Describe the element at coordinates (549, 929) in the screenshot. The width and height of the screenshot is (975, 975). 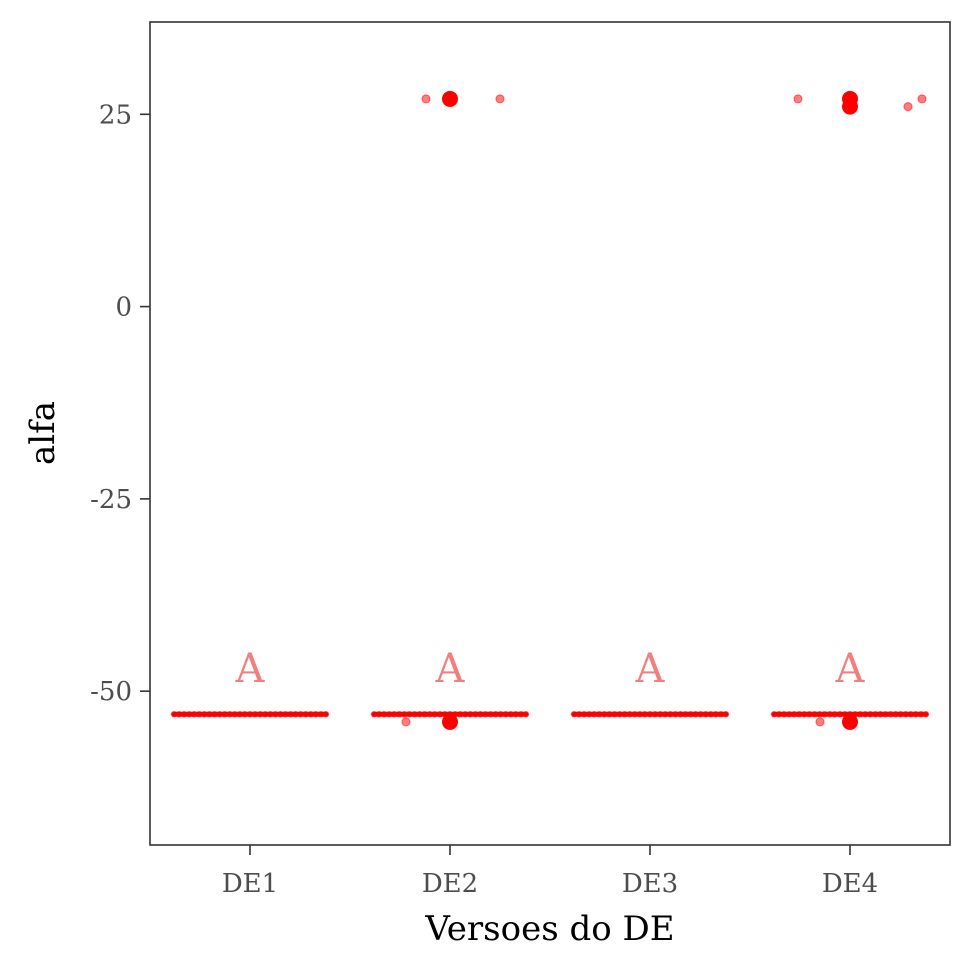
I see `x-axis-title: Versoes do DE` at that location.